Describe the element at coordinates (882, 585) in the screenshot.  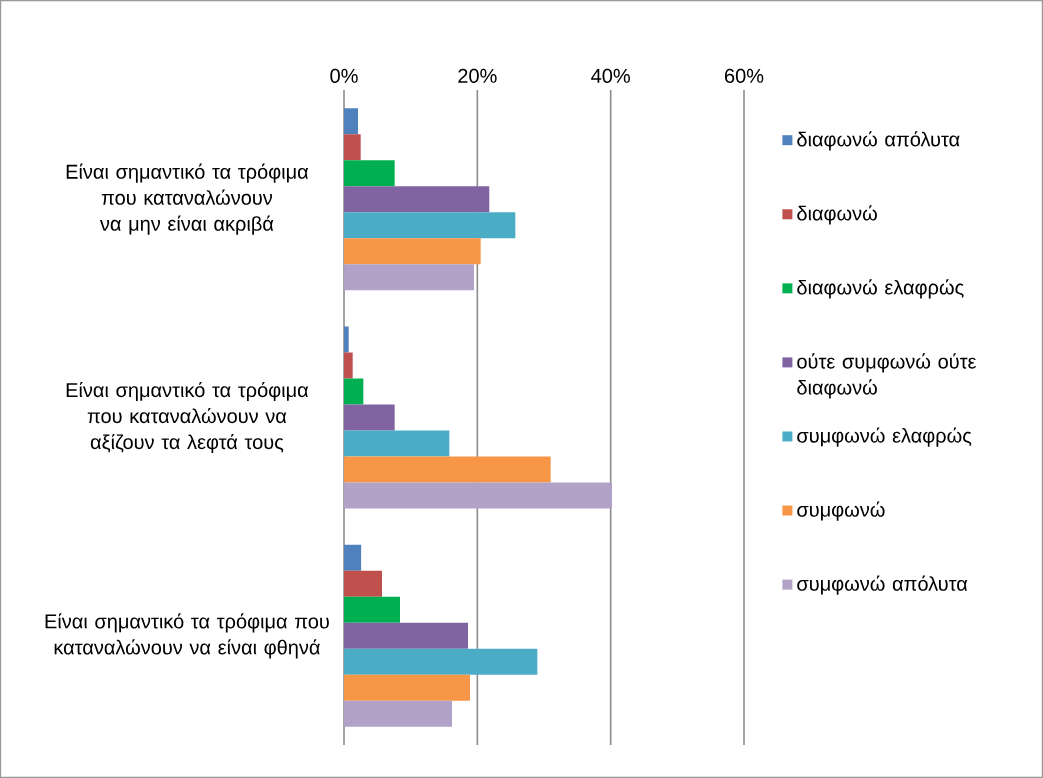
I see `legend-label: συμφωνώ απόλυτα` at that location.